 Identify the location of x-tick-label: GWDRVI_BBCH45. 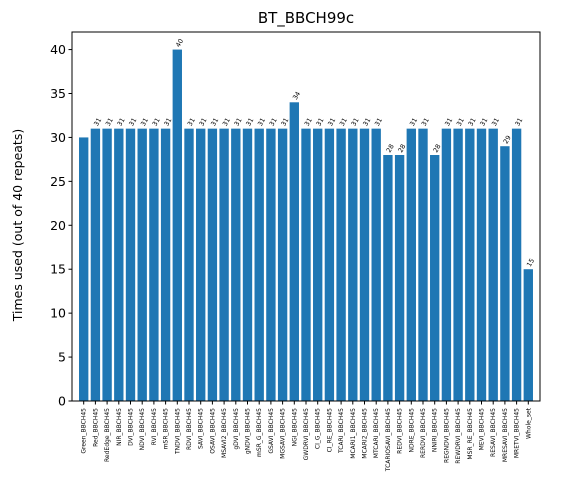
(306, 434).